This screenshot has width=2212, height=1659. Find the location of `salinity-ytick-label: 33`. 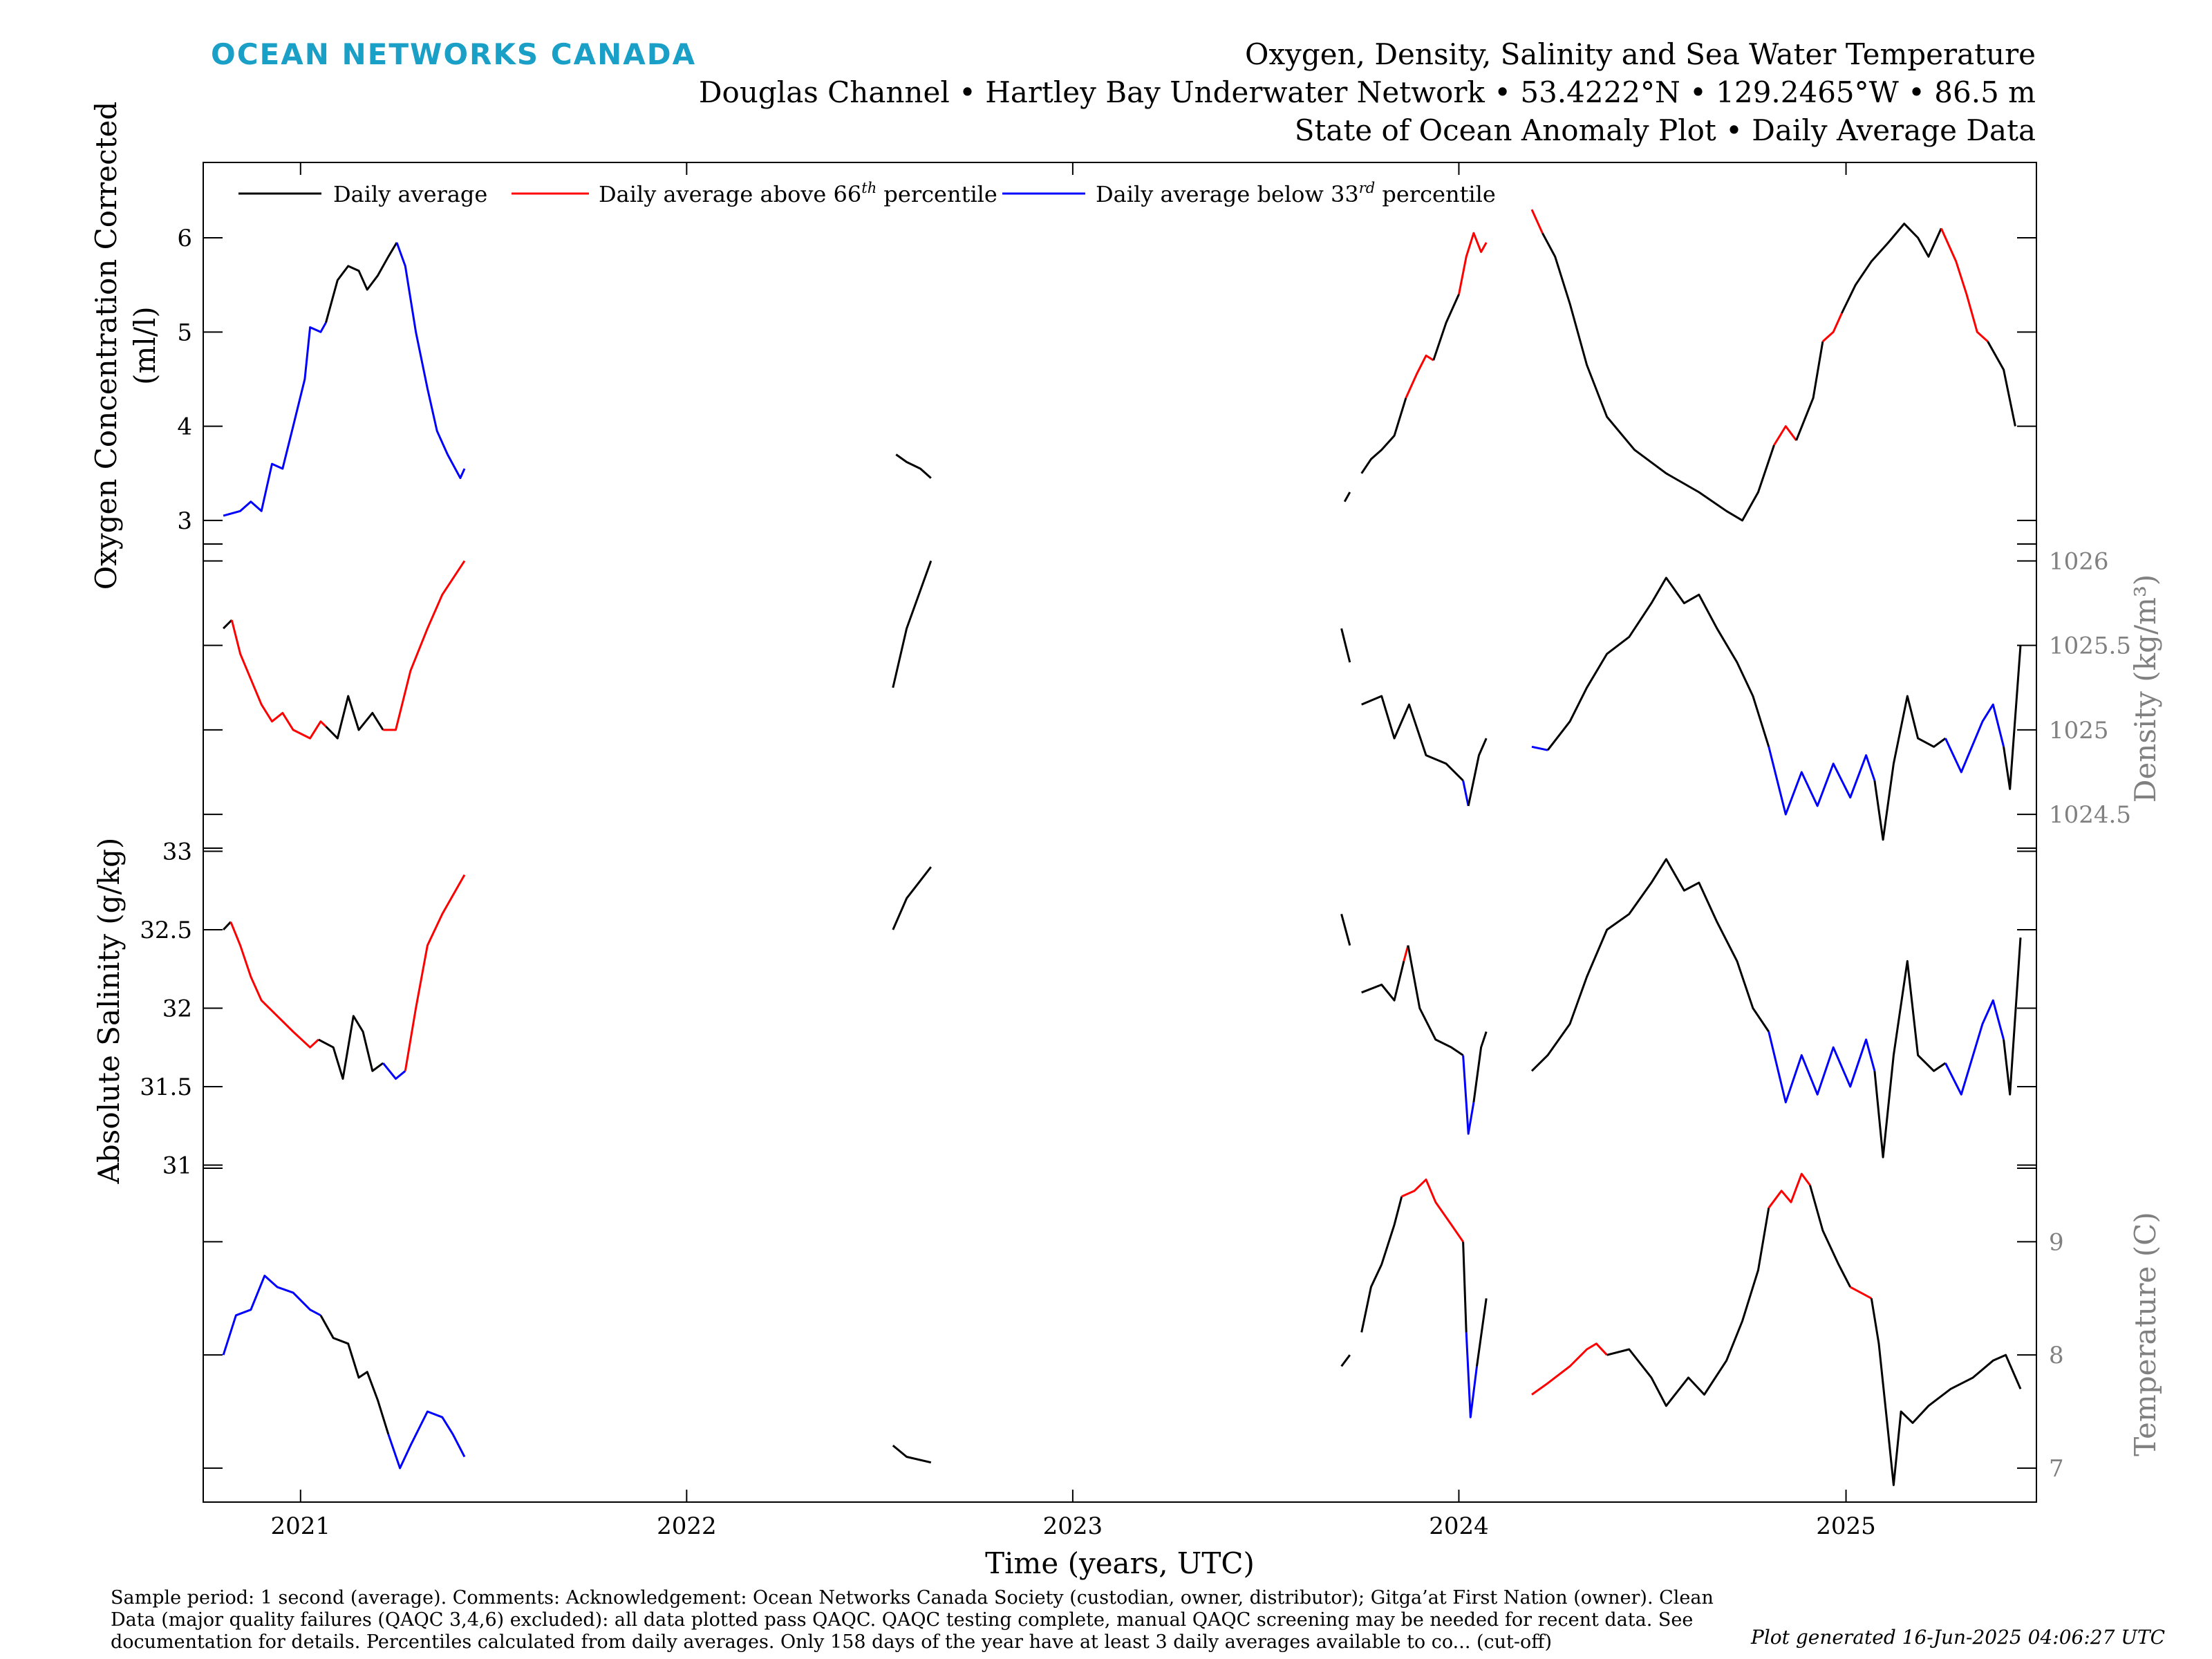

salinity-ytick-label: 33 is located at coordinates (177, 852).